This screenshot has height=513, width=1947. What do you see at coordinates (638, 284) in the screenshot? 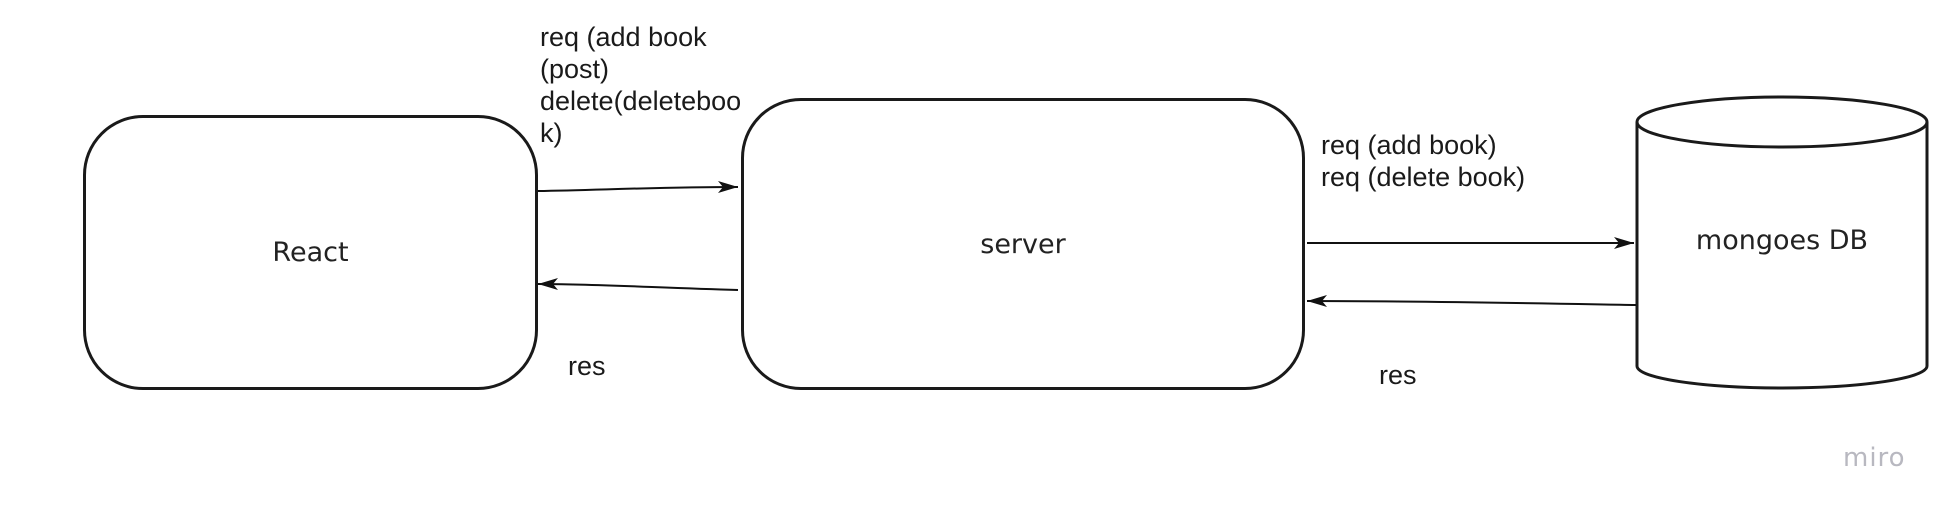
I see `arrow-server-to-client` at bounding box center [638, 284].